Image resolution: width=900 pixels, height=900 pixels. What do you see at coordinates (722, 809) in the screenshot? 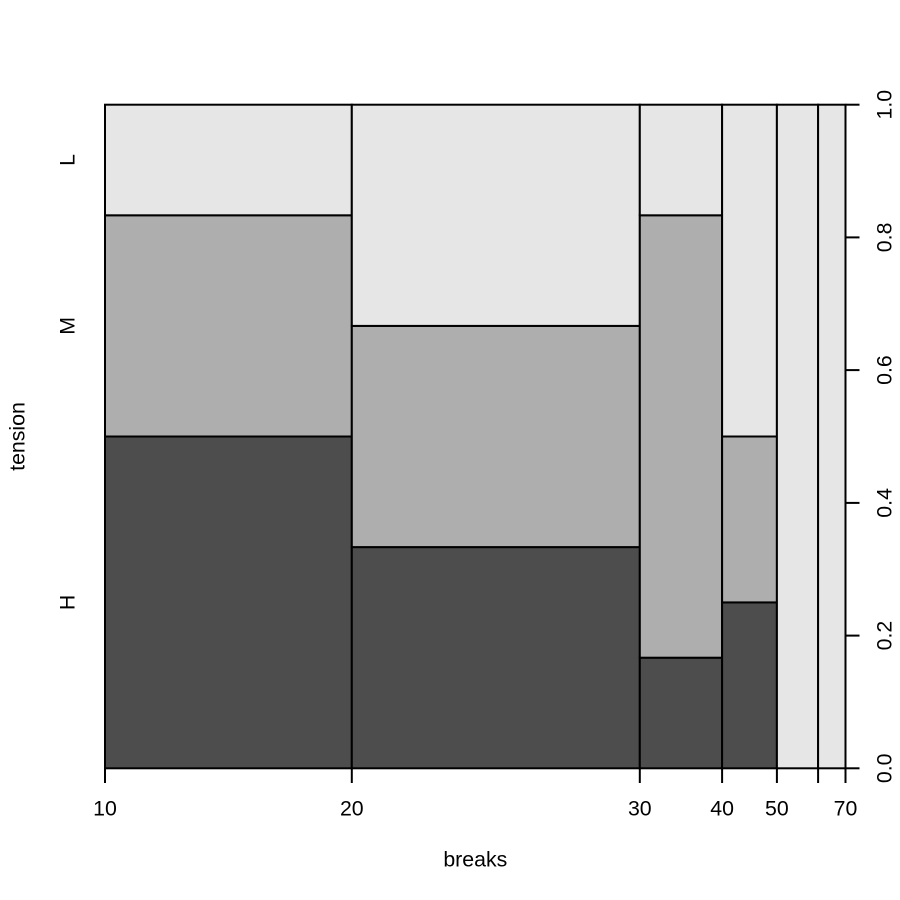
I see `svg-text: 40` at bounding box center [722, 809].